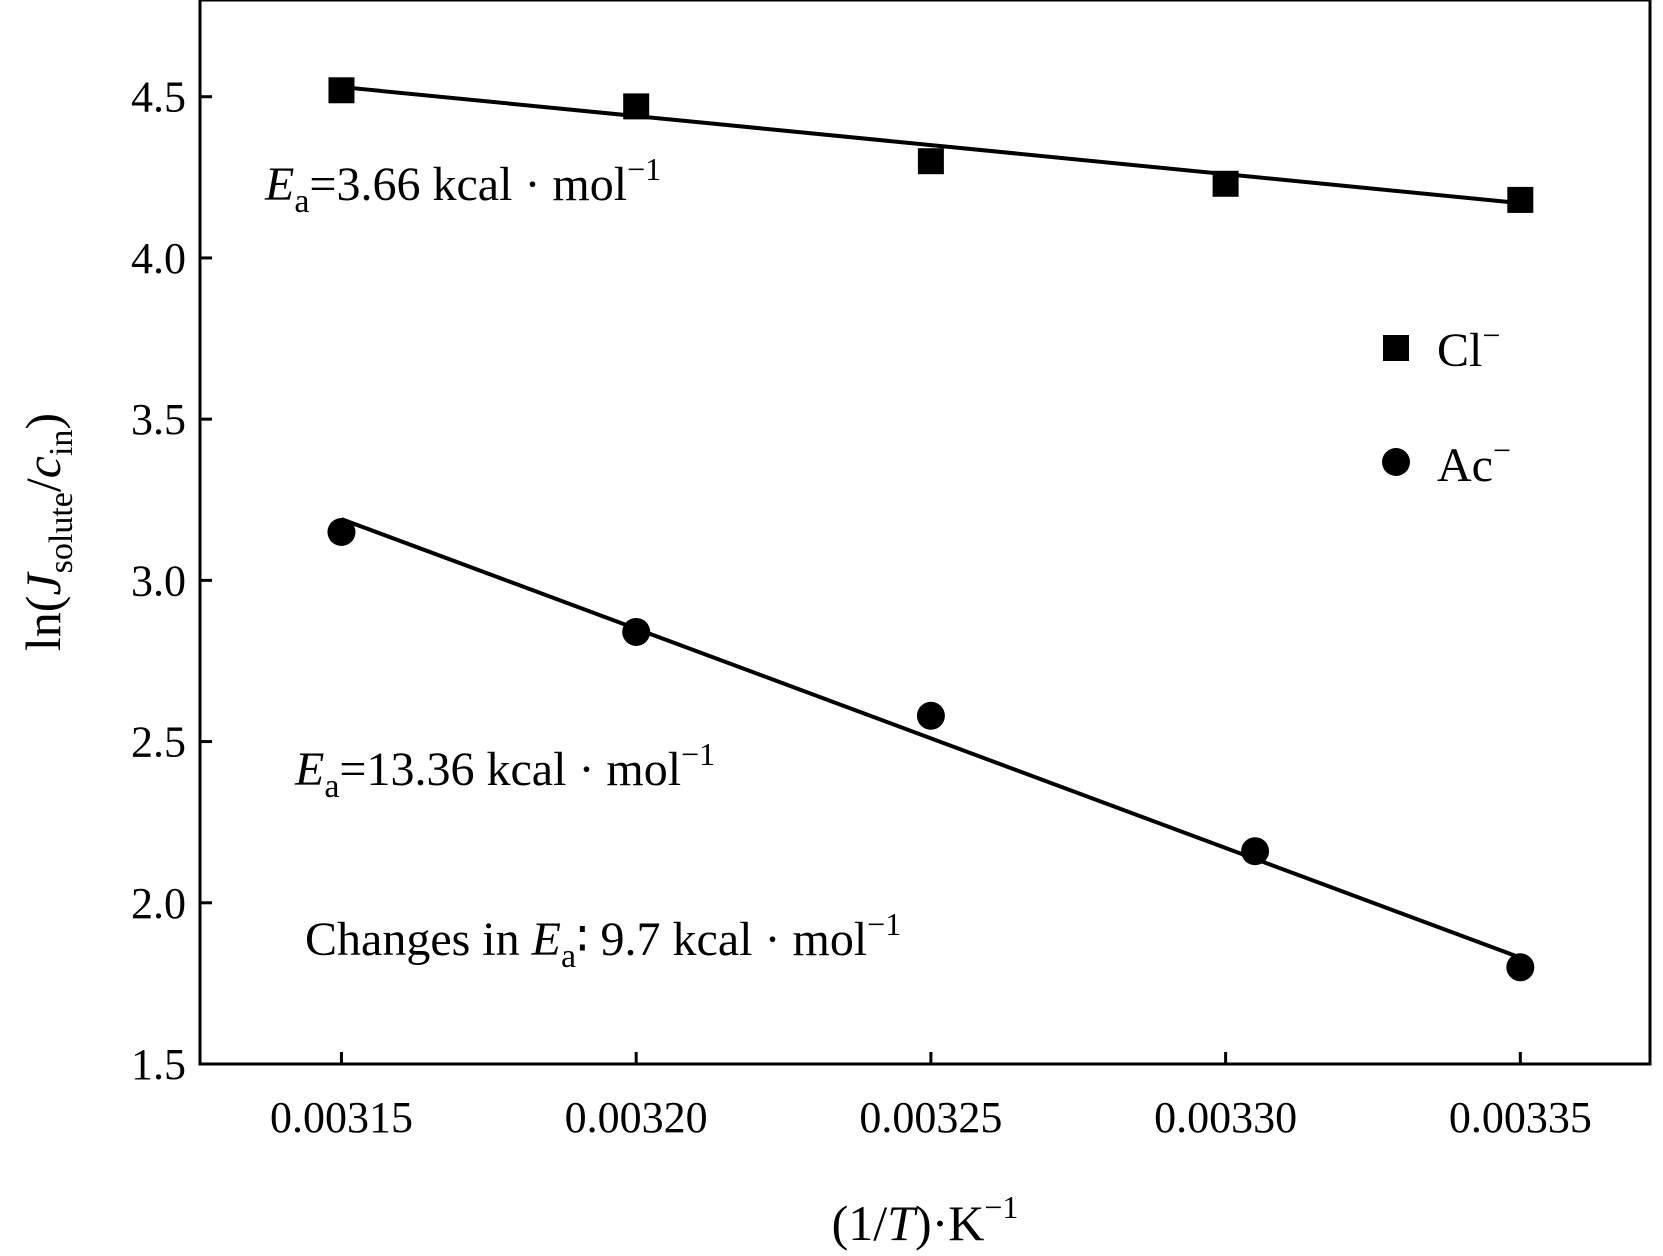 This screenshot has height=1256, width=1663. Describe the element at coordinates (158, 742) in the screenshot. I see `y-tick-label-2: 2.5` at that location.